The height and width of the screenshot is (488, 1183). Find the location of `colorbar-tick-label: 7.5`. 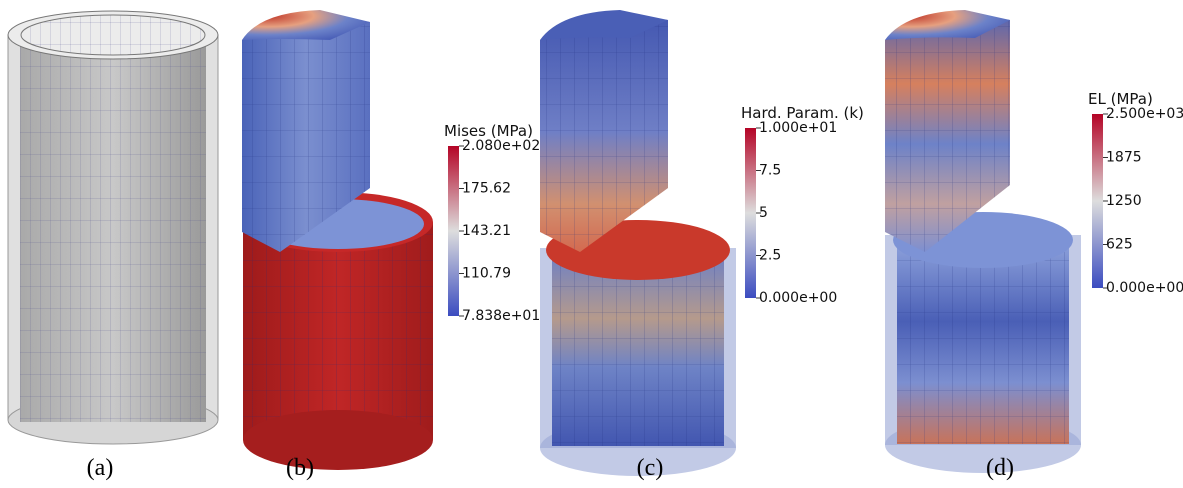

colorbar-tick-label: 7.5 is located at coordinates (770, 171).